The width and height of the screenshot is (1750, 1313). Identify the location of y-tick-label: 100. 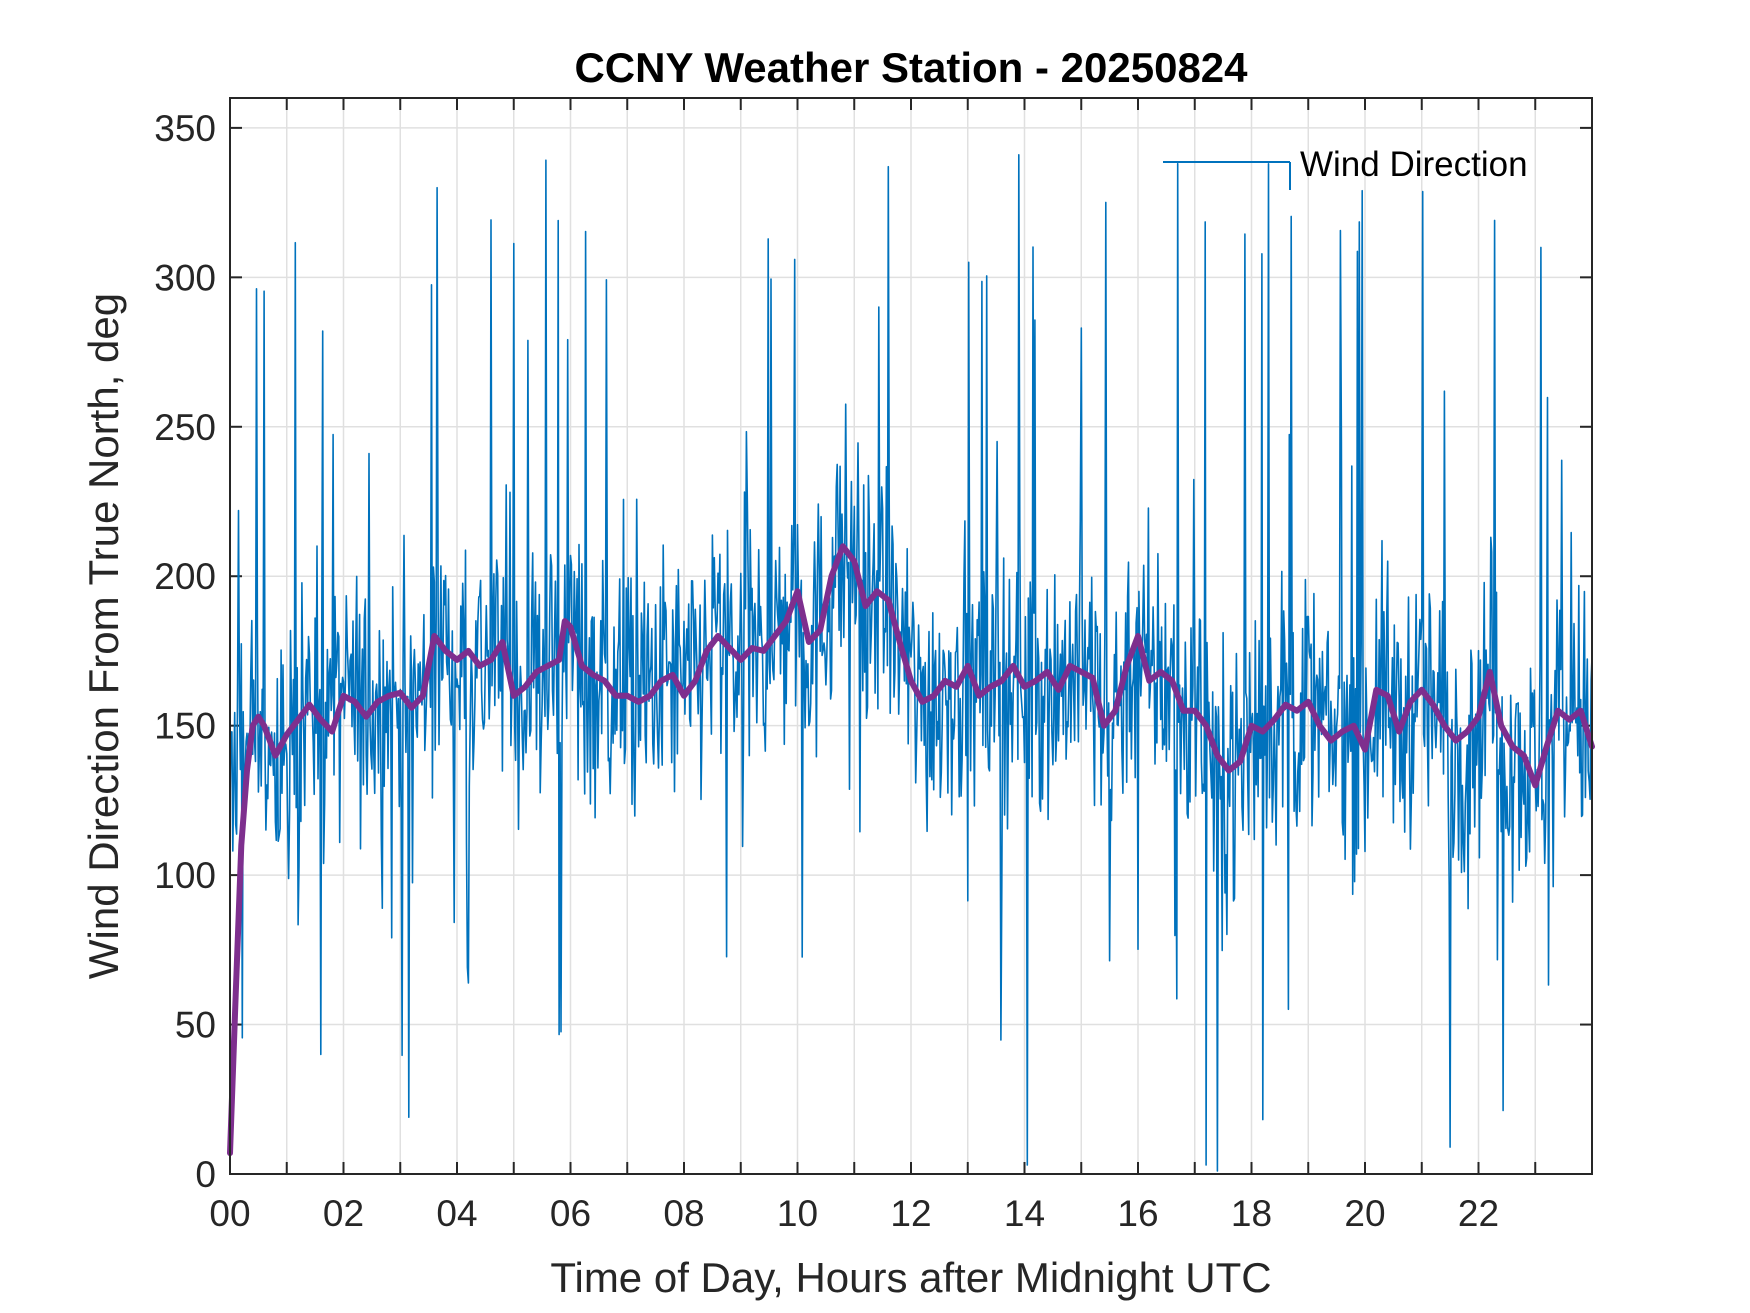
(185, 875).